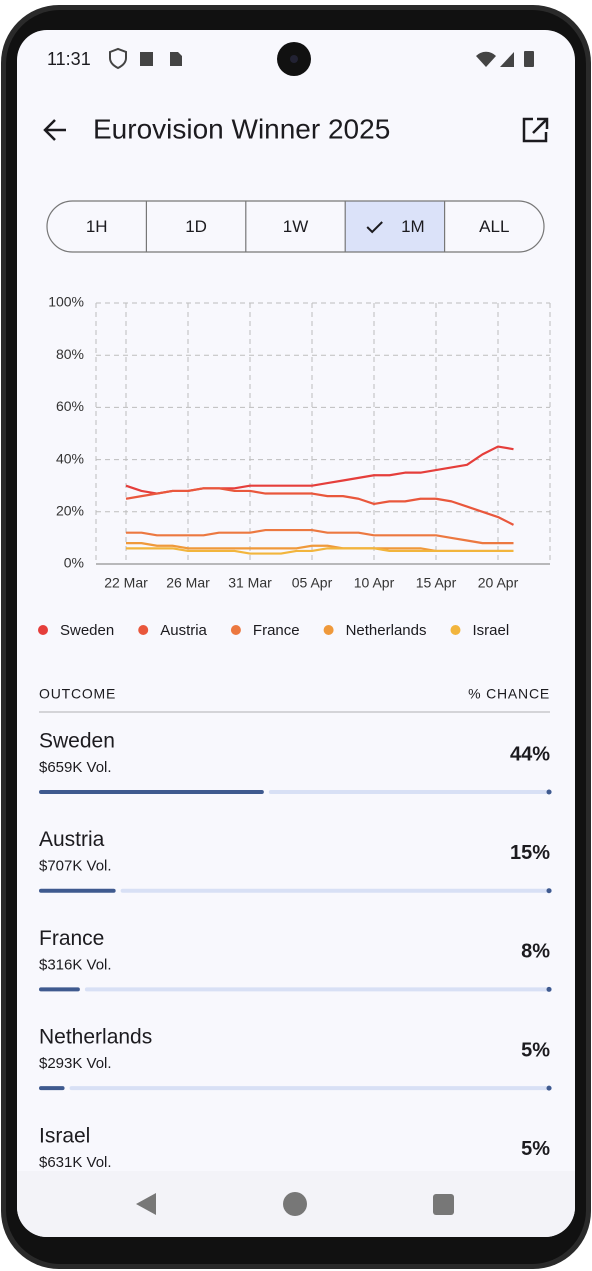  I want to click on y-tick-label: 40%, so click(70, 458).